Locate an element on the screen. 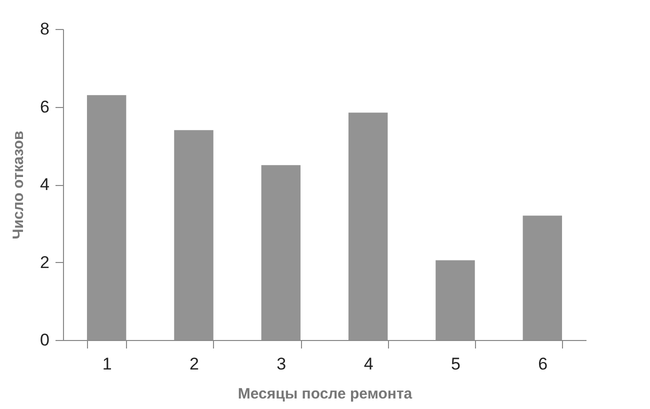 This screenshot has height=409, width=650. x-tick-label: 3 is located at coordinates (281, 364).